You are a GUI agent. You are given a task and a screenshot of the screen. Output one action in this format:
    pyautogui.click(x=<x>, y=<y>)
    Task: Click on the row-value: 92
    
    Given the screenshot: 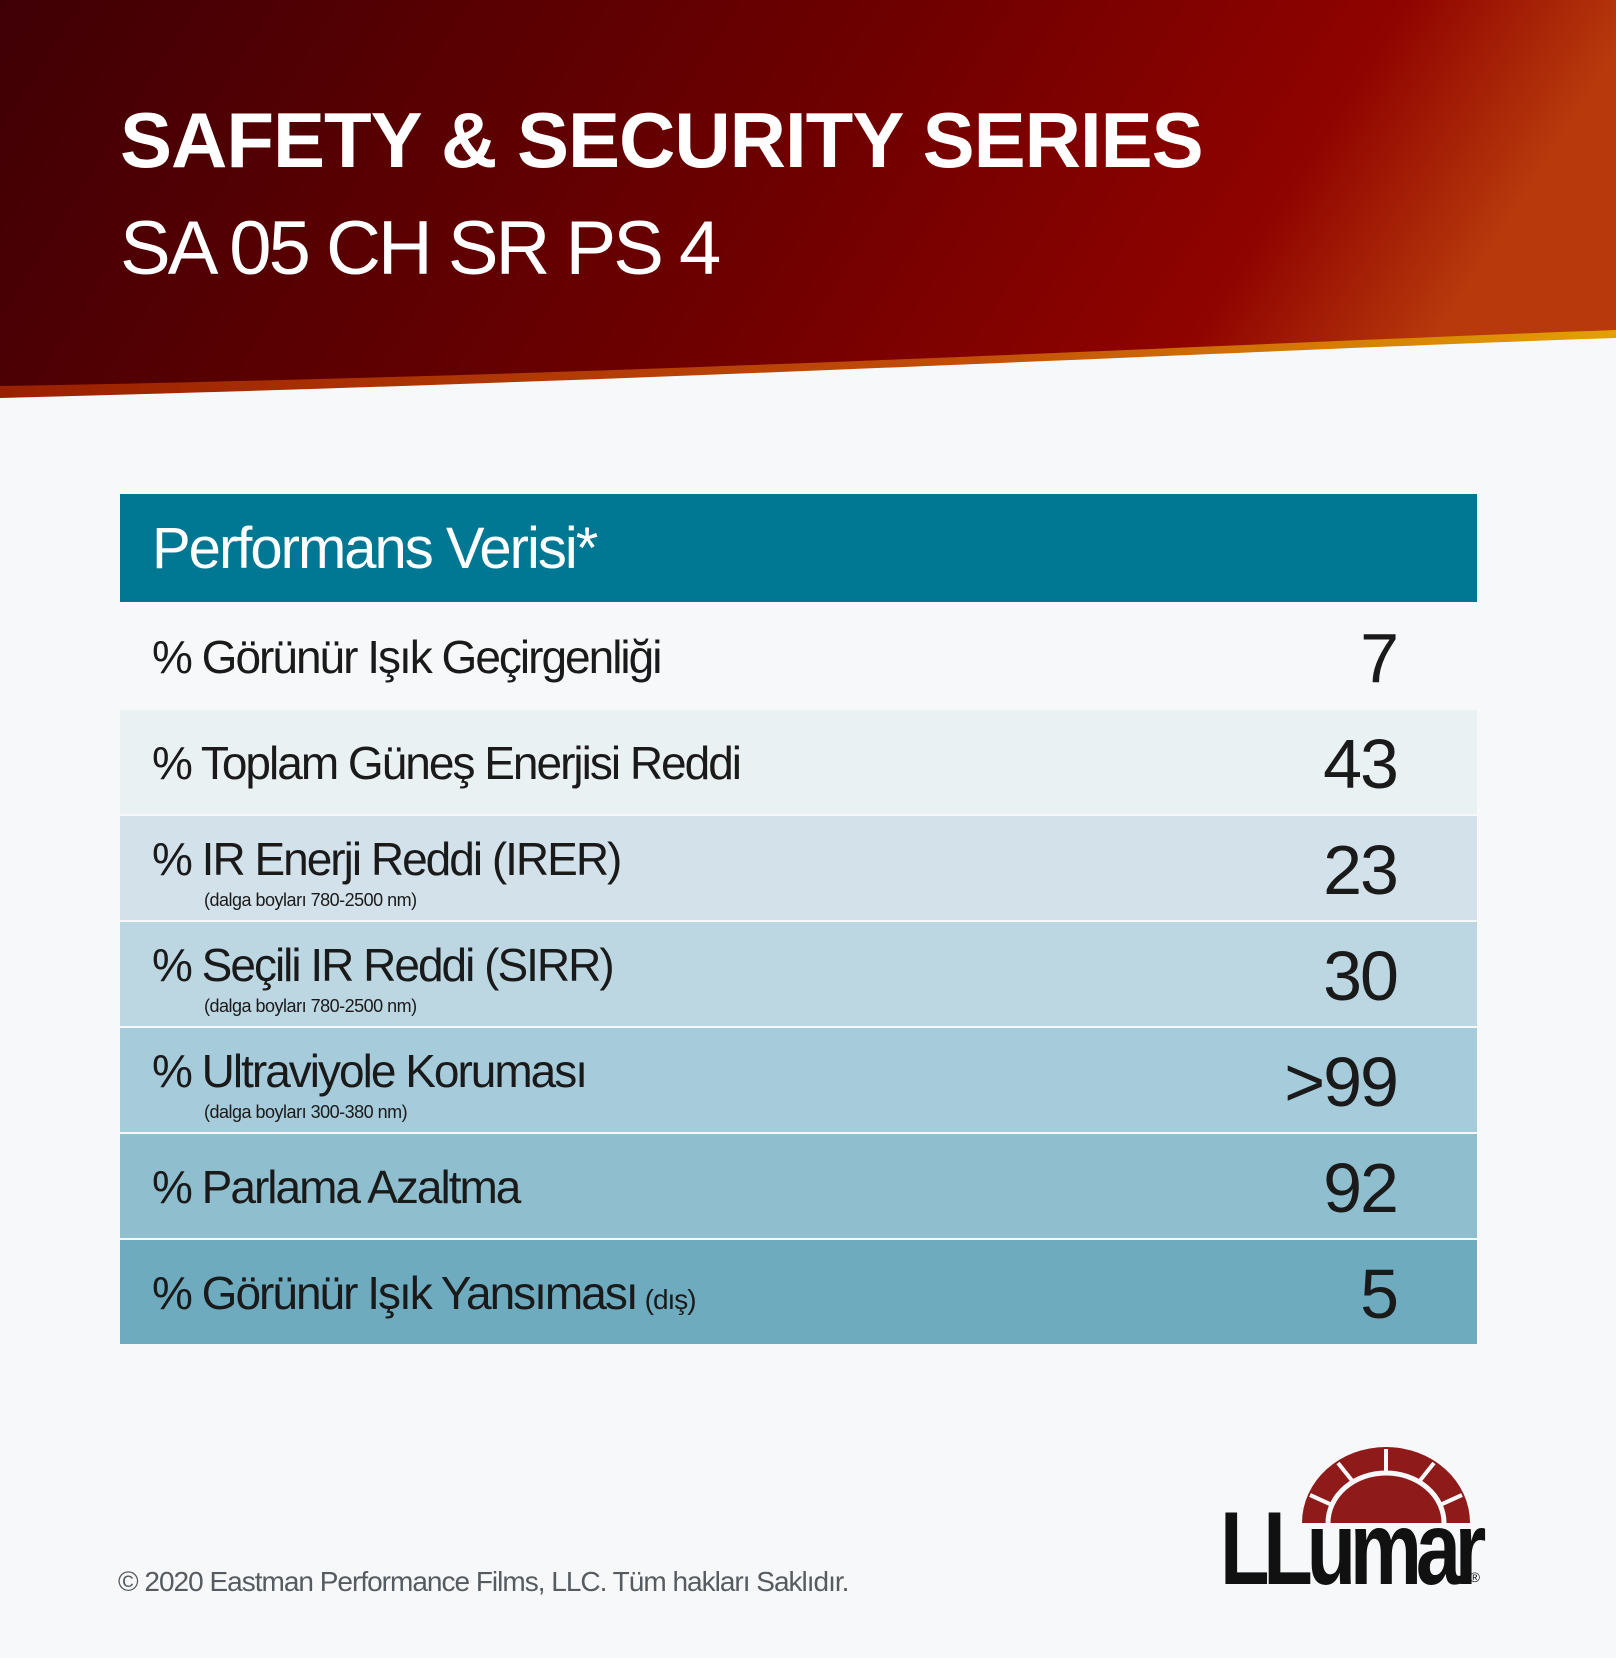 What is the action you would take?
    pyautogui.click(x=1361, y=1188)
    